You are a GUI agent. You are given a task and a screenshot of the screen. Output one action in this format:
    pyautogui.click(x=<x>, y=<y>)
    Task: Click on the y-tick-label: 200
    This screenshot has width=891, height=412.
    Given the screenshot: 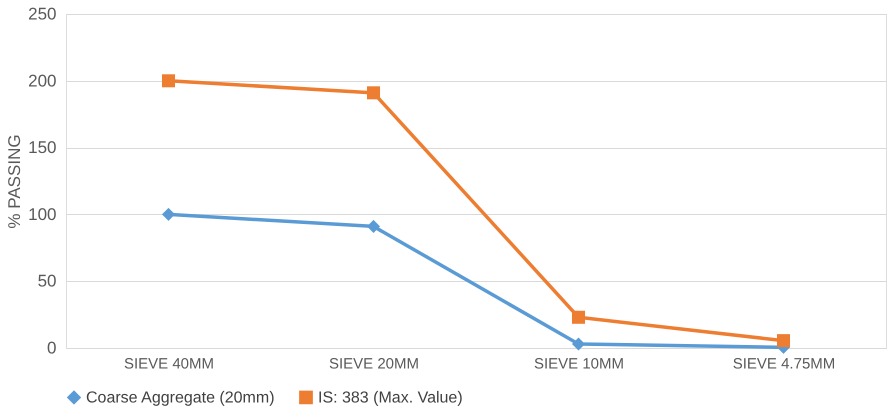 What is the action you would take?
    pyautogui.click(x=42, y=80)
    